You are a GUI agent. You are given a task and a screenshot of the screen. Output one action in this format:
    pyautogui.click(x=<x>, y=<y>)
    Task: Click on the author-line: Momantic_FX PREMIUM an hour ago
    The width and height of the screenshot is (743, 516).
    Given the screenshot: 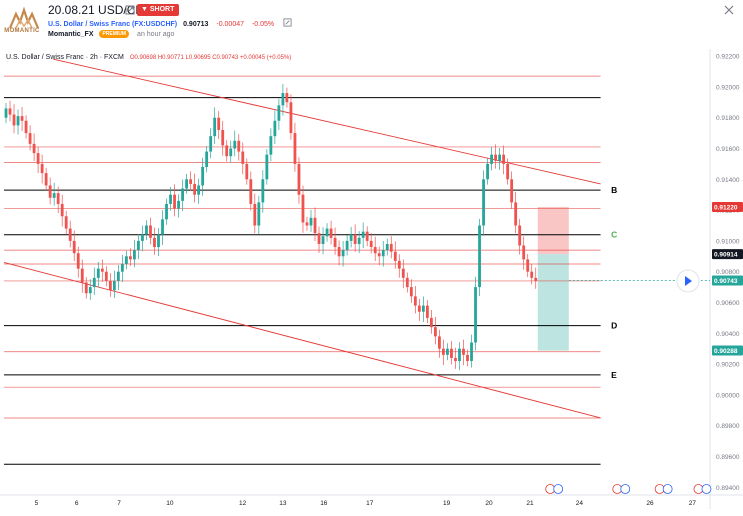 What is the action you would take?
    pyautogui.click(x=111, y=34)
    